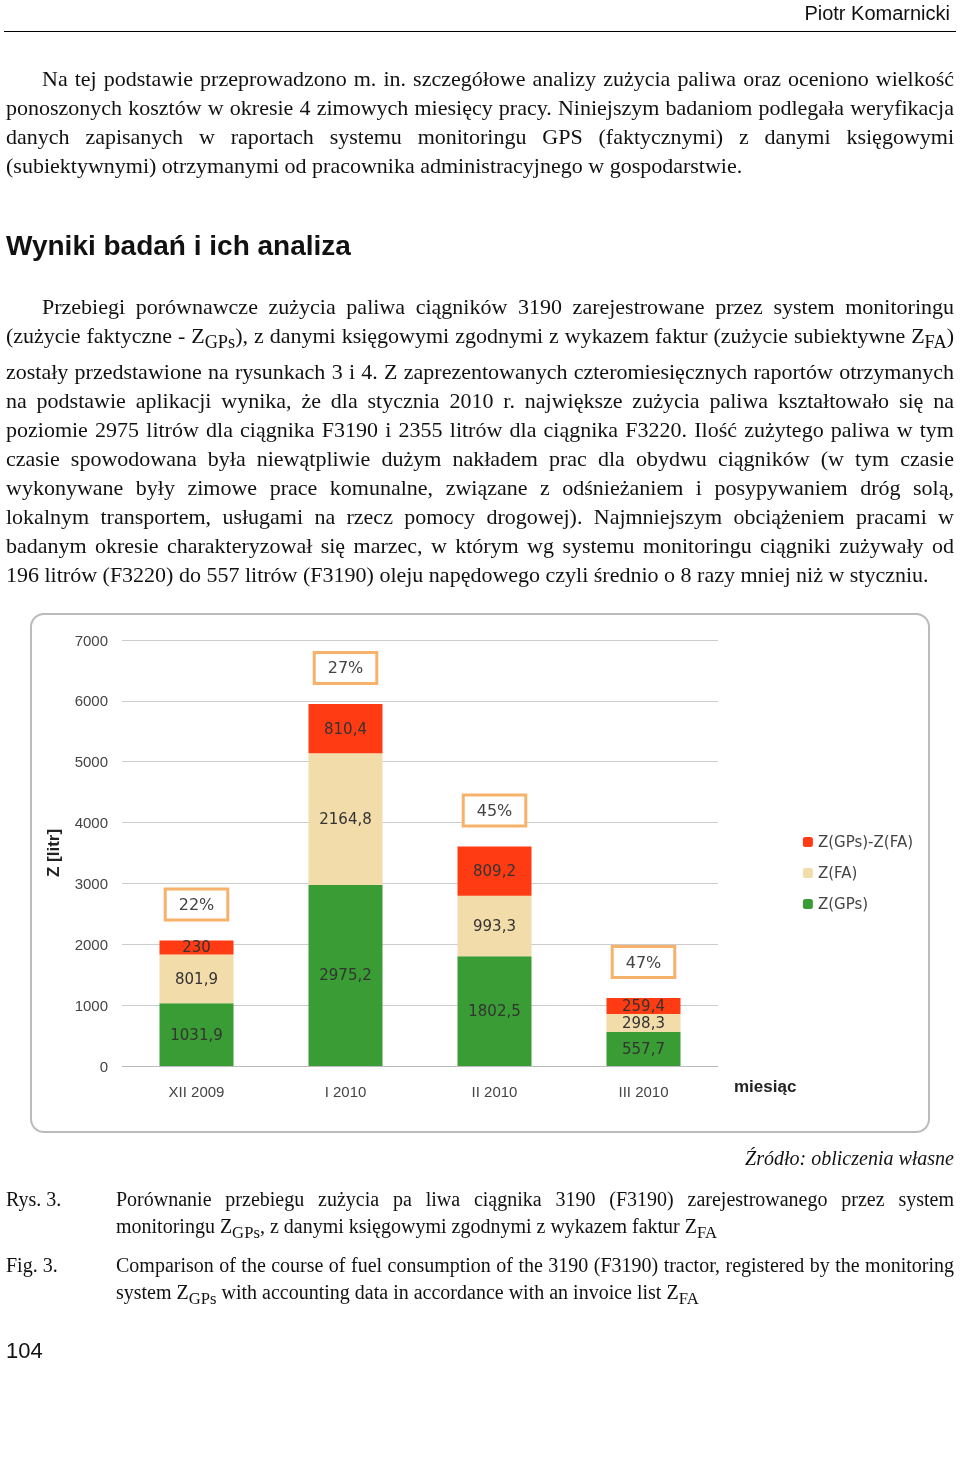 Image resolution: width=960 pixels, height=1475 pixels. What do you see at coordinates (91, 823) in the screenshot?
I see `y-tick-label: 4000` at bounding box center [91, 823].